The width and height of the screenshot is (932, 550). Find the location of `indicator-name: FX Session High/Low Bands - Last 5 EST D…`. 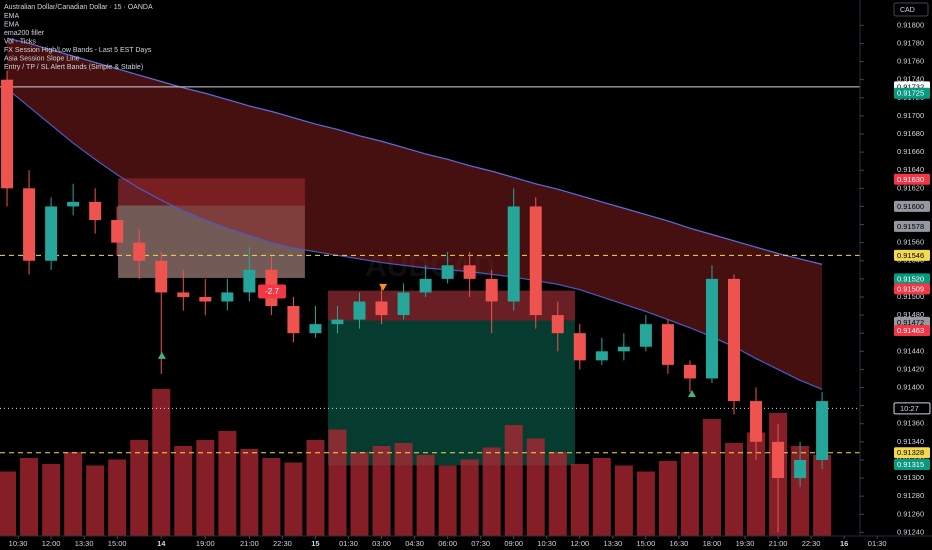

indicator-name: FX Session High/Low Bands - Last 5 EST D… is located at coordinates (78, 50).